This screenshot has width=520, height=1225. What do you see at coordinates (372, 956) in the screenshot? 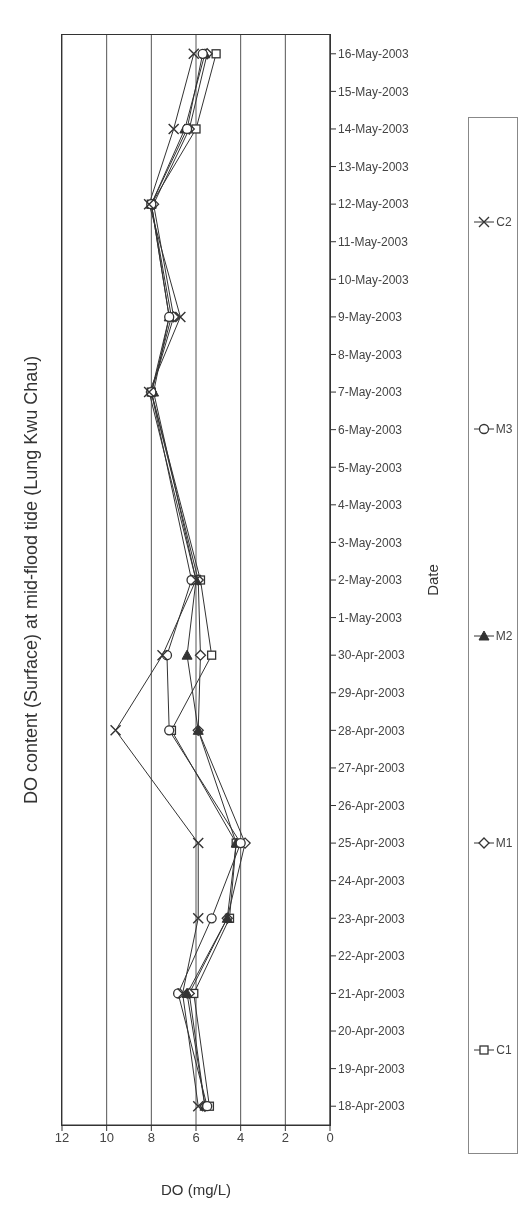
I see `y-tick-label: 22-Apr-2003` at bounding box center [372, 956].